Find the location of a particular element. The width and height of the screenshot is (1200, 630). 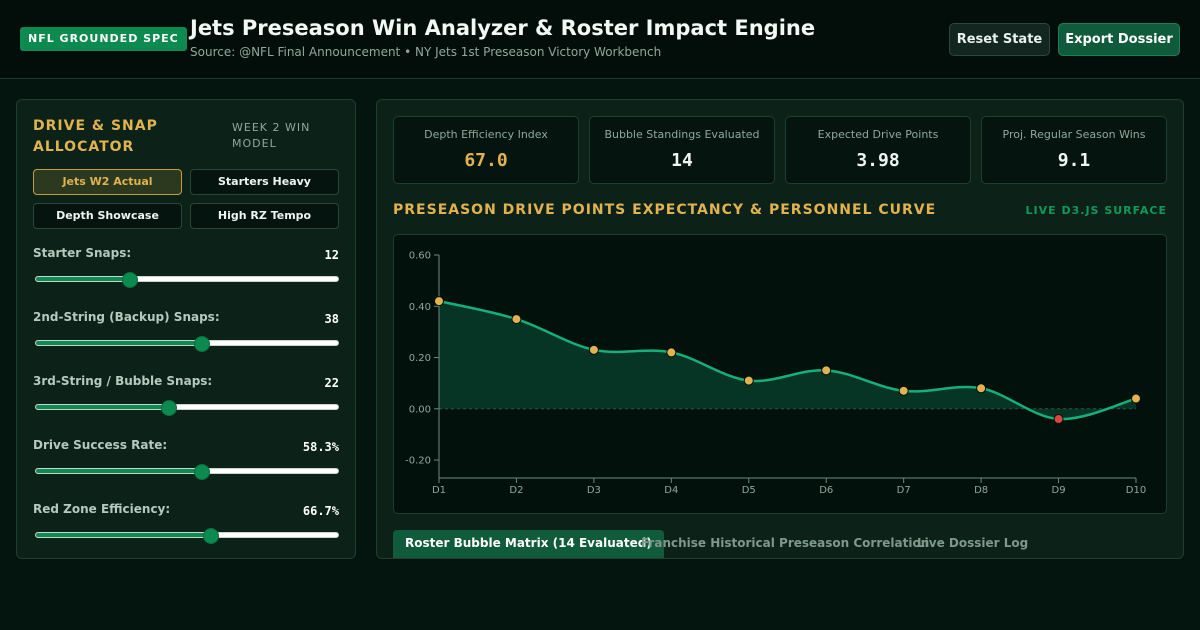

preset-jets-w2-actual: Jets W2 Actual is located at coordinates (107, 182).